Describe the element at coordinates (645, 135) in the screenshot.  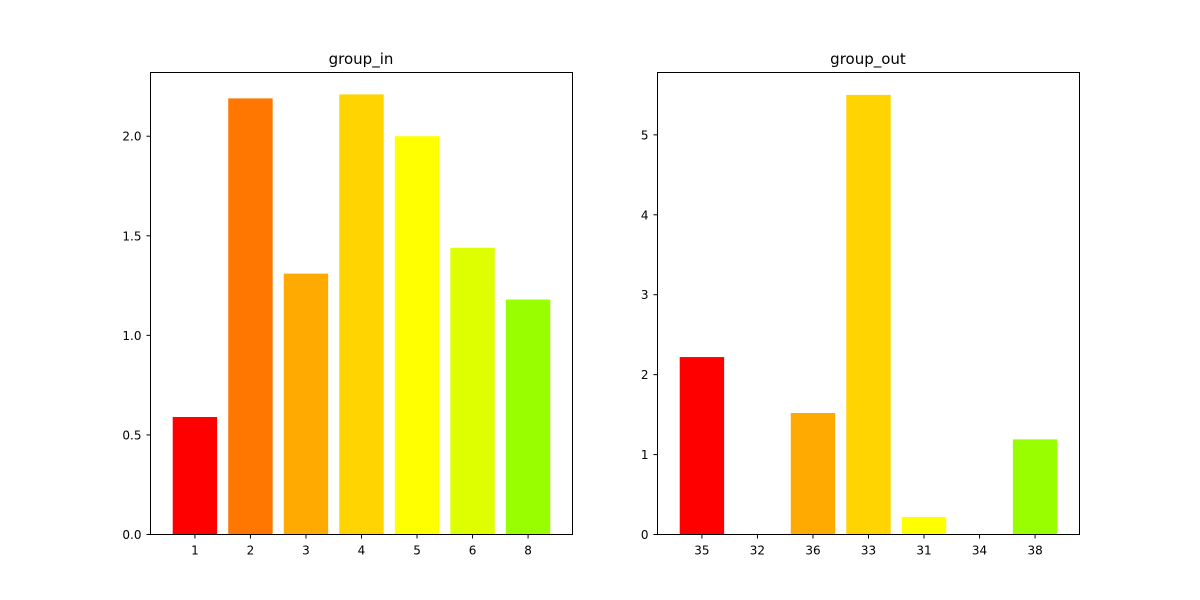
I see `y-tick-label: 5` at that location.